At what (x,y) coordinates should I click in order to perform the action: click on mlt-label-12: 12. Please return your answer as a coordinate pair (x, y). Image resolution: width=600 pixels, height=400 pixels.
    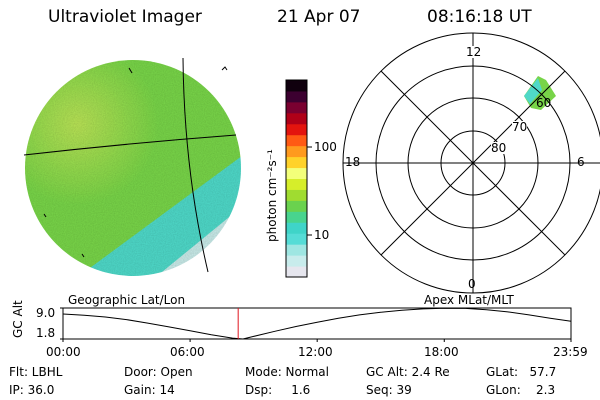
    Looking at the image, I should click on (474, 52).